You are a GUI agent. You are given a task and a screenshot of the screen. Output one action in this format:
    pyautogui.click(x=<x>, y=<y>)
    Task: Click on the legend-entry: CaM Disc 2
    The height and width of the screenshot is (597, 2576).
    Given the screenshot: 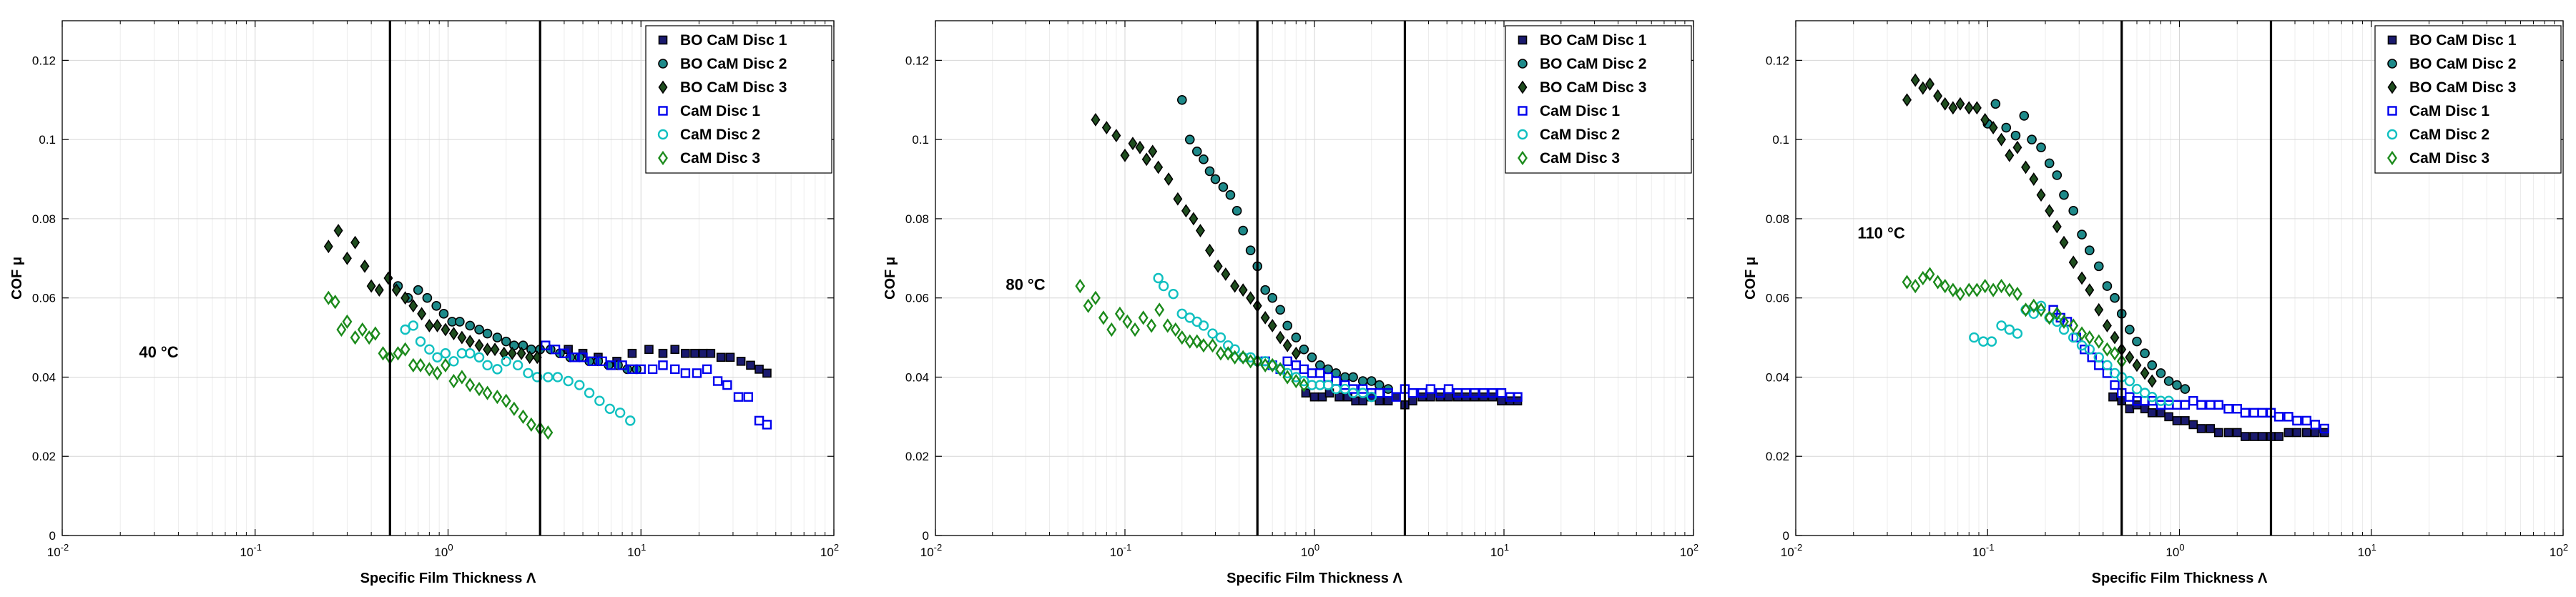 What is the action you would take?
    pyautogui.click(x=720, y=135)
    